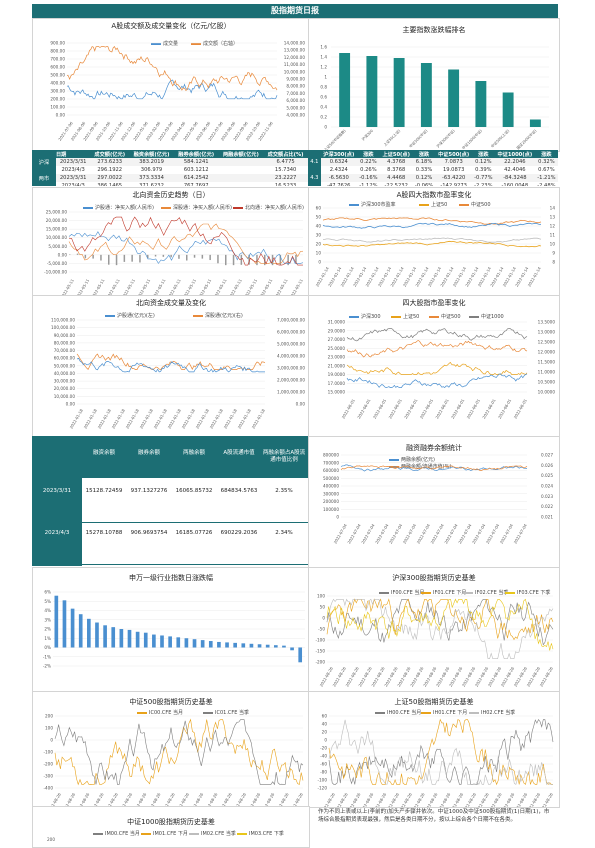 This screenshot has height=848, width=595. I want to click on y-tick-label: 30,000.00, so click(65, 381).